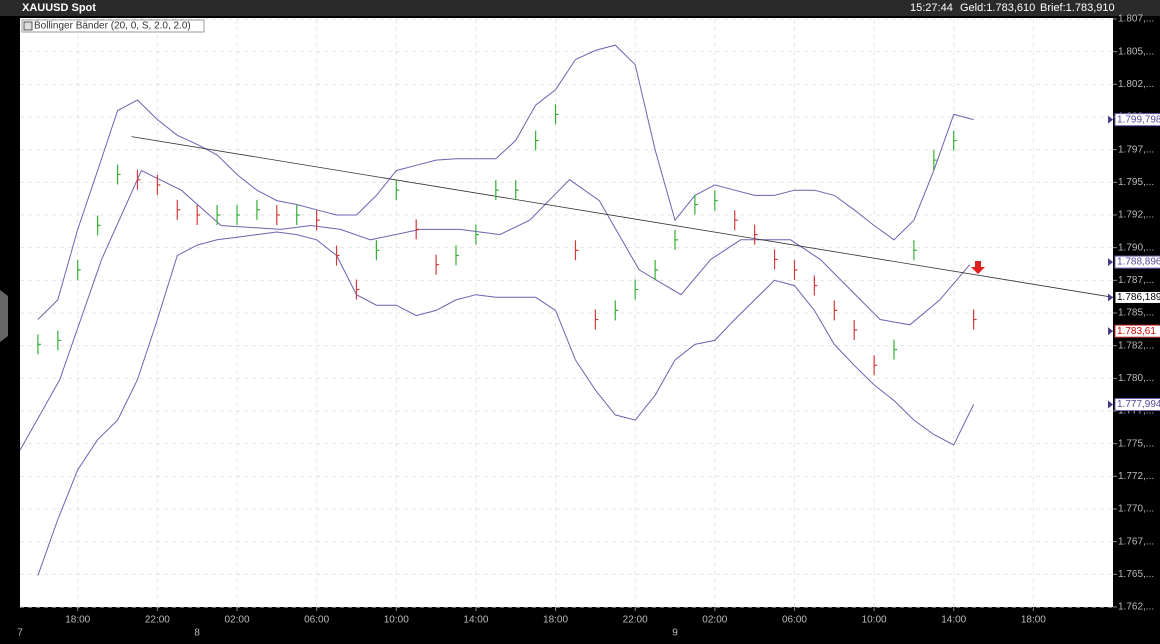  What do you see at coordinates (931, 8) in the screenshot?
I see `time: 15:27:44` at bounding box center [931, 8].